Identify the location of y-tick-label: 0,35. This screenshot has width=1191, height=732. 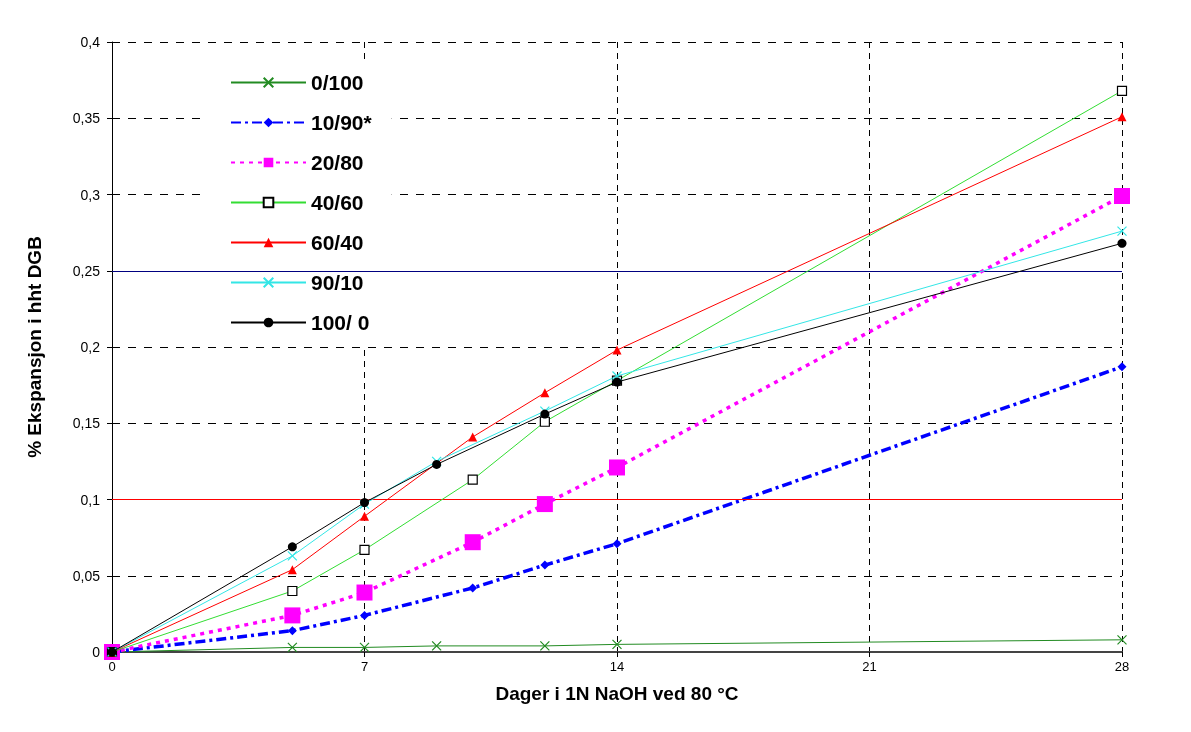
(86, 118).